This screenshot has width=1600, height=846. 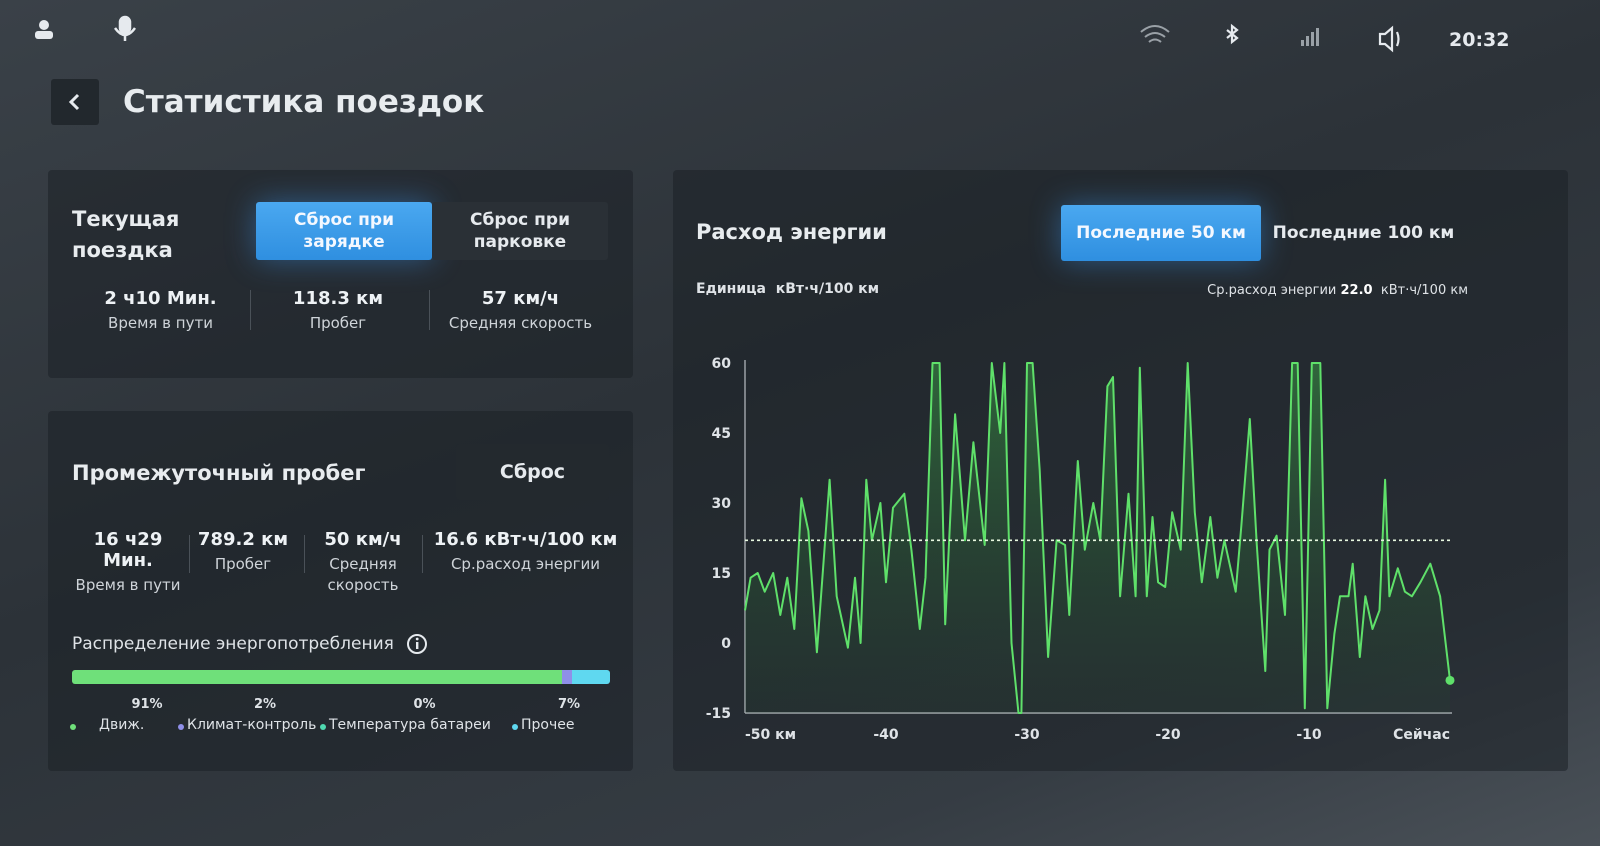 What do you see at coordinates (128, 550) in the screenshot?
I see `stat-value: 16 ч29 Мин.` at bounding box center [128, 550].